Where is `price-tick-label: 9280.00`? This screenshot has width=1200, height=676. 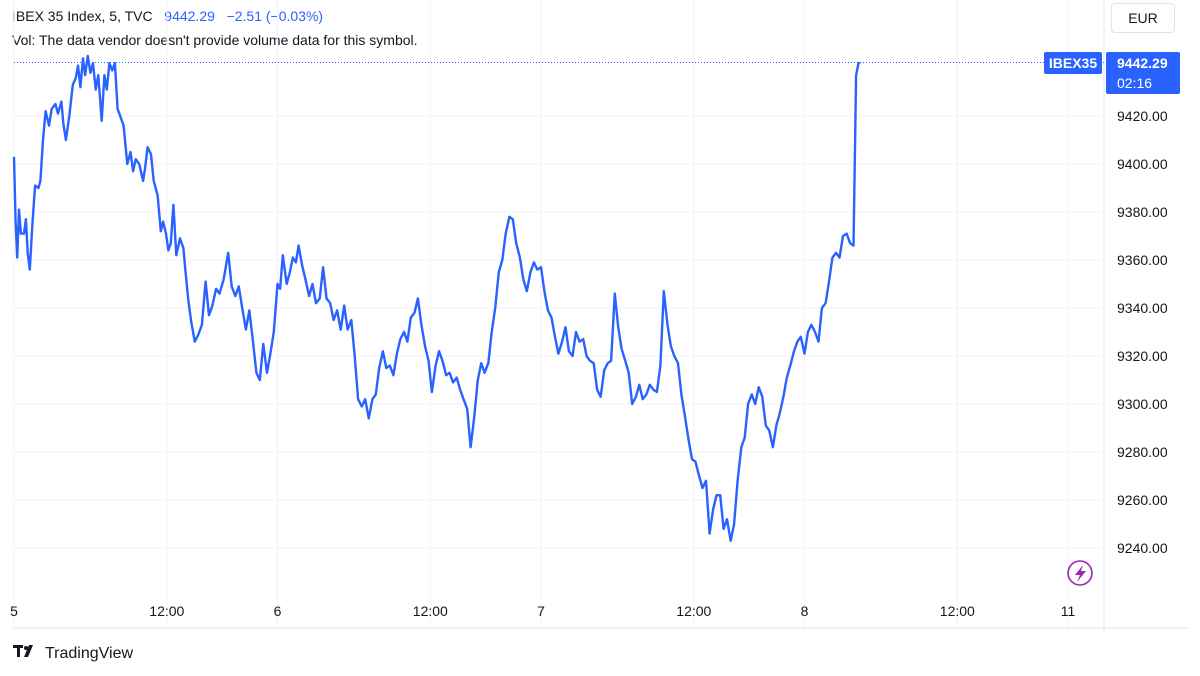
price-tick-label: 9280.00 is located at coordinates (1142, 452).